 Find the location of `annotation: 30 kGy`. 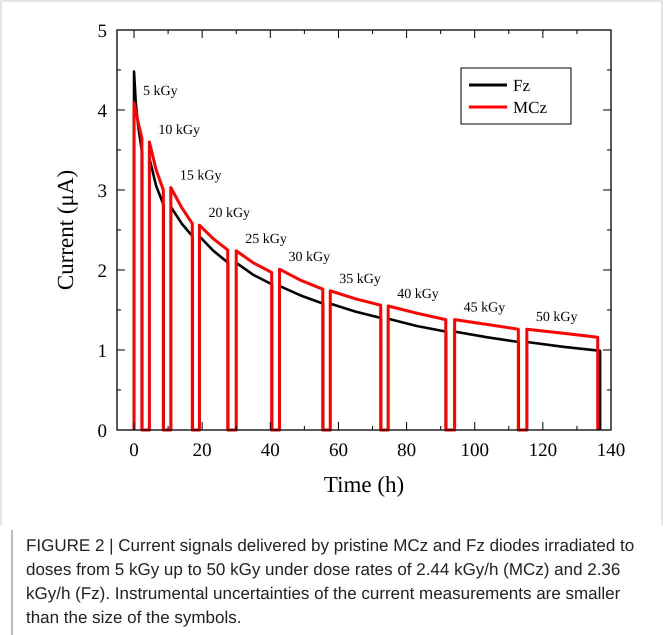

annotation: 30 kGy is located at coordinates (309, 258).